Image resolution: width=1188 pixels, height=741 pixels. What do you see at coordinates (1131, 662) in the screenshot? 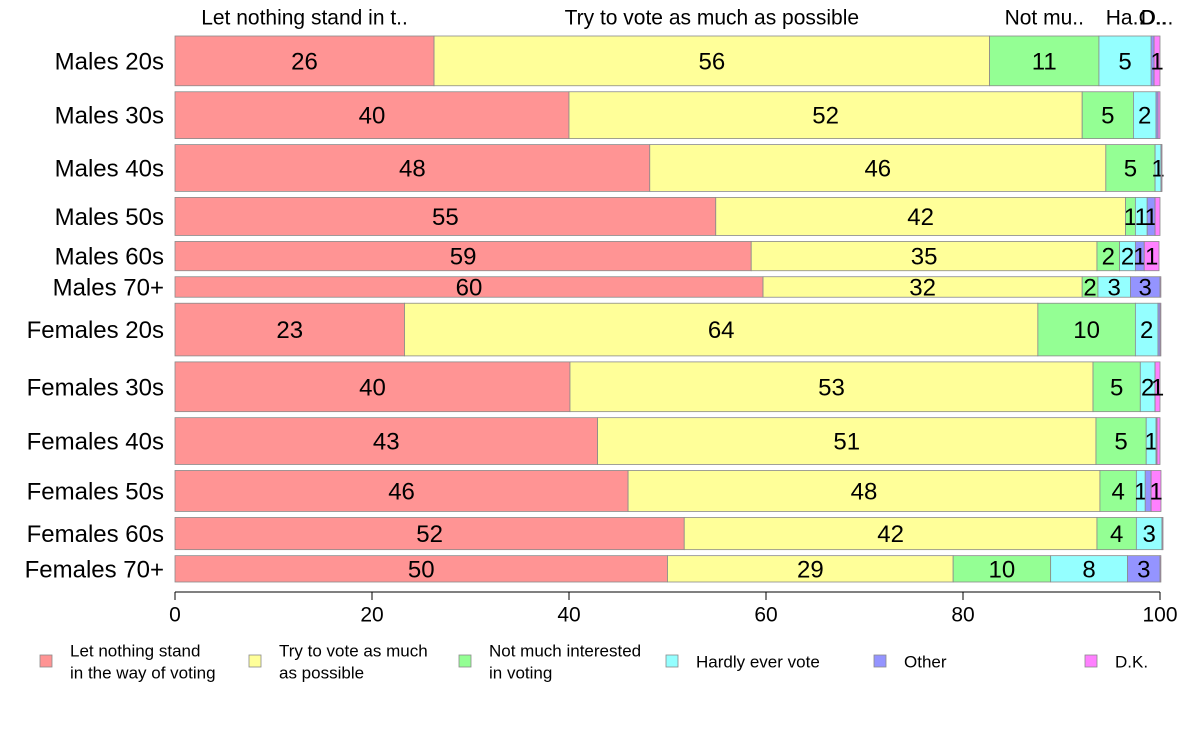
I see `legend-label: D.K.` at bounding box center [1131, 662].